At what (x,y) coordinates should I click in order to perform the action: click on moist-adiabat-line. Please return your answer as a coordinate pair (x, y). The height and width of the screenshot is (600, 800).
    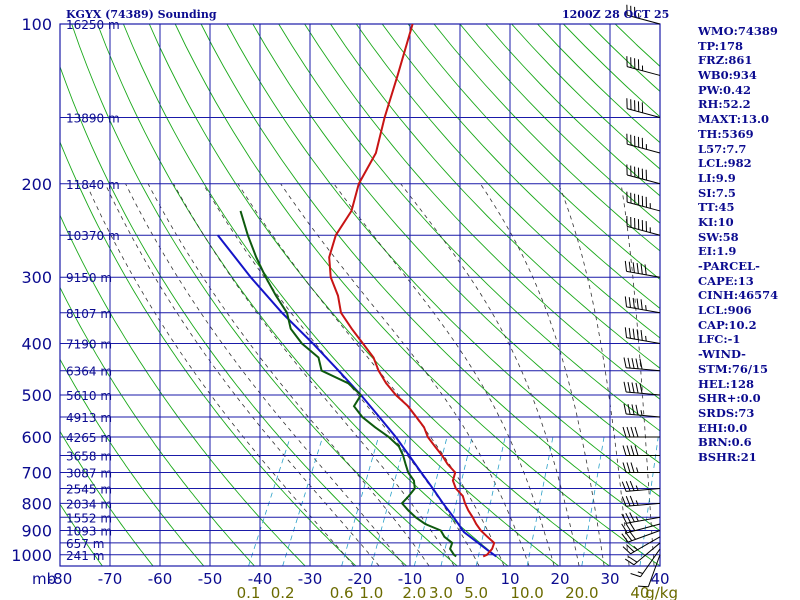
    Looking at the image, I should click on (594, 374).